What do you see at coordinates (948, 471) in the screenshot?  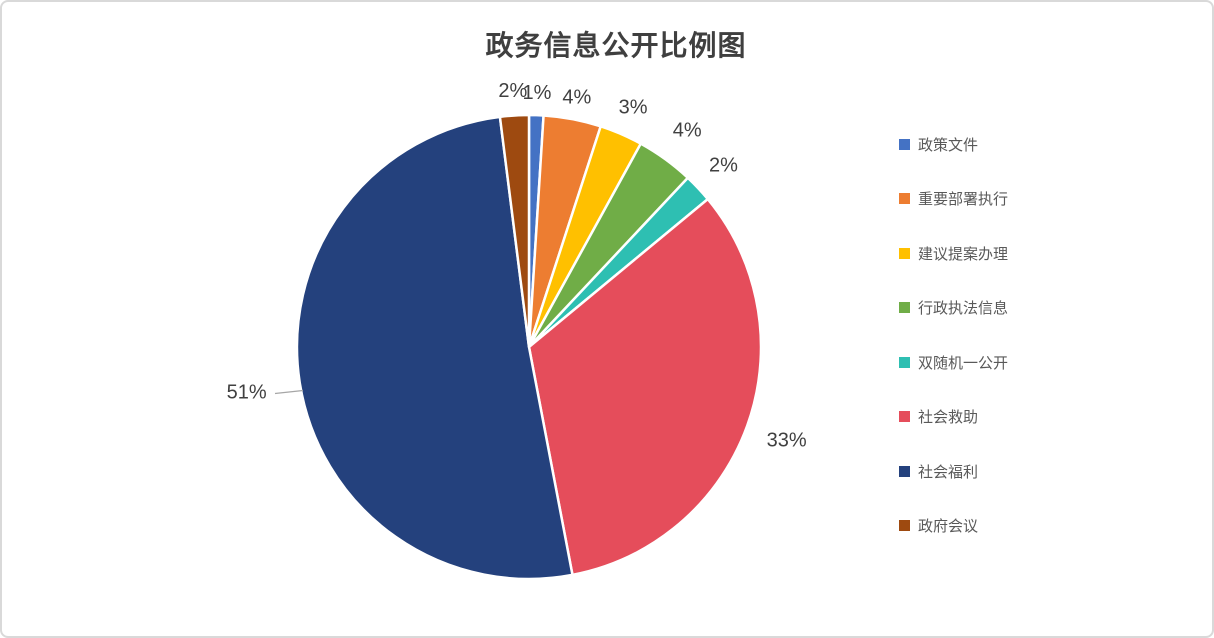 I see `legend-item-label: 社会福利` at bounding box center [948, 471].